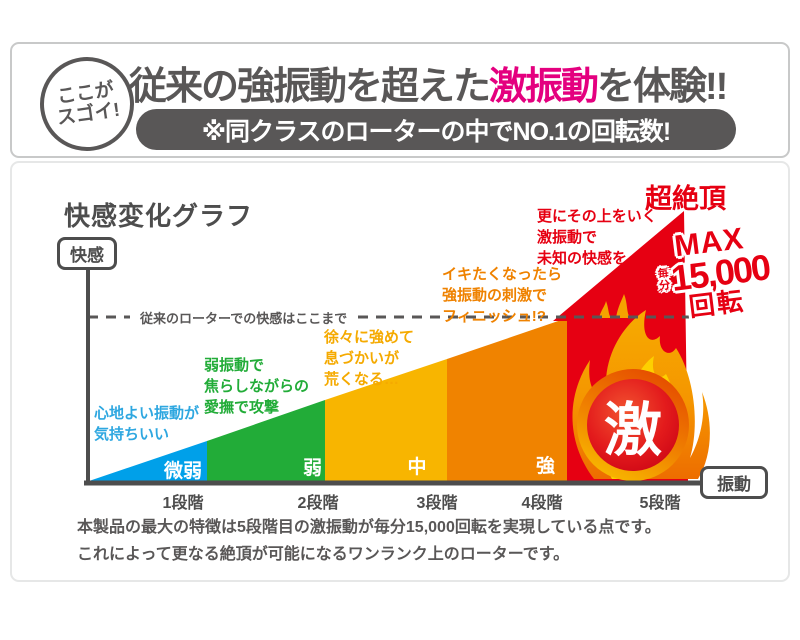 The image size is (800, 640). Describe the element at coordinates (436, 129) in the screenshot. I see `subtitle-banner: ※同クラスのローターの中でNO.1の回転数!` at that location.